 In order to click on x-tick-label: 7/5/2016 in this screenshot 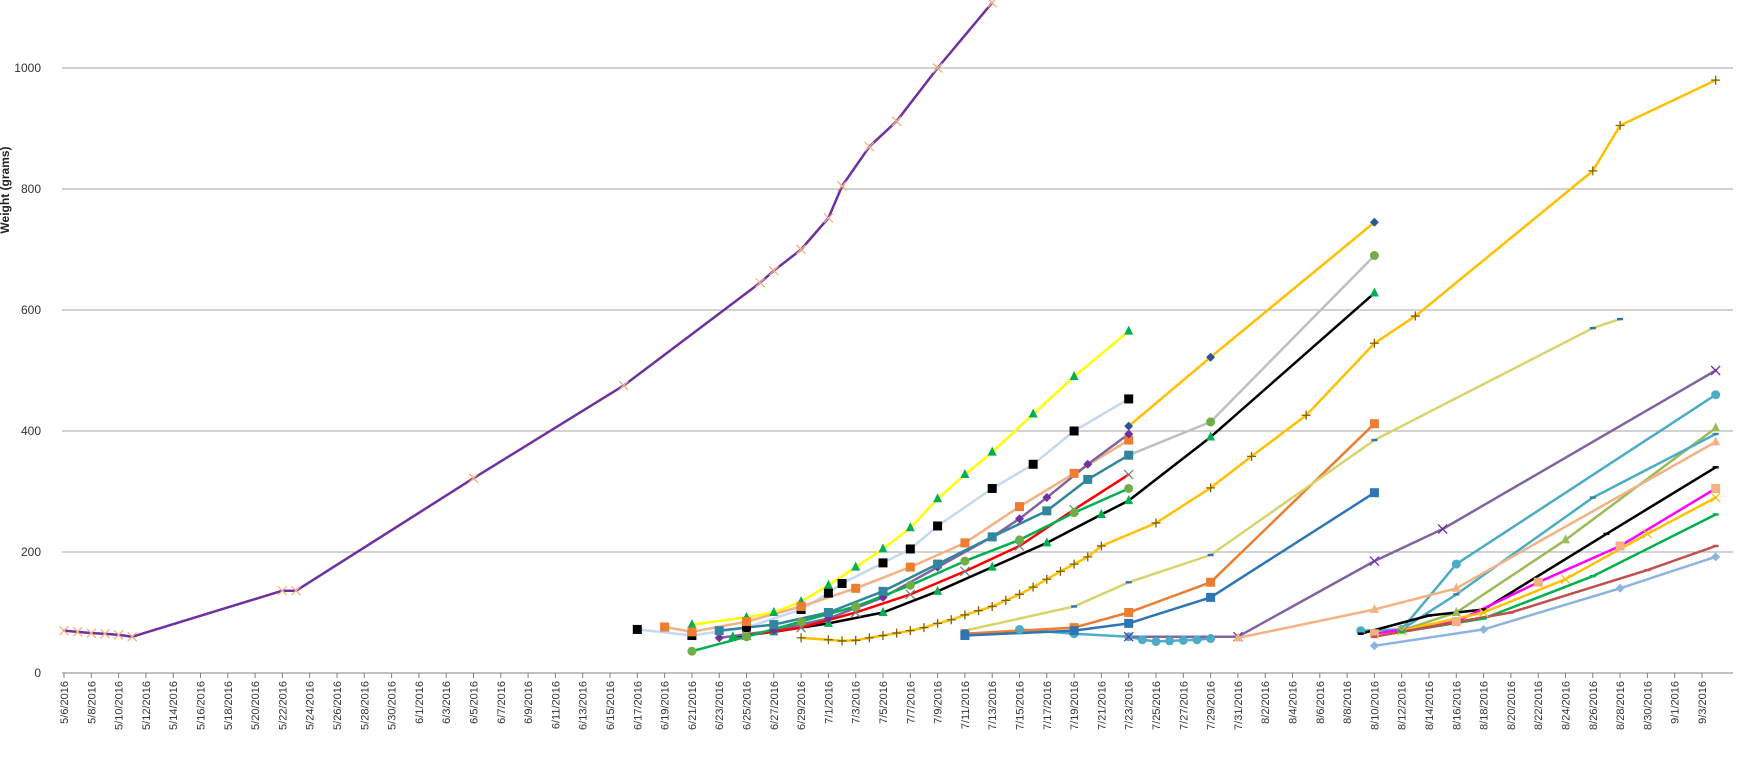, I will do `click(884, 702)`.